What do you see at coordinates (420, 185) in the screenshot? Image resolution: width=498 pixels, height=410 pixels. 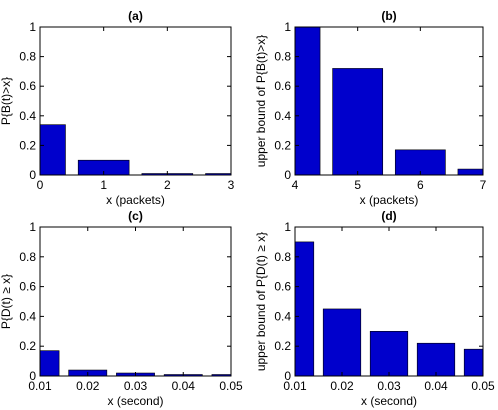 I see `x-tick-label: 6` at bounding box center [420, 185].